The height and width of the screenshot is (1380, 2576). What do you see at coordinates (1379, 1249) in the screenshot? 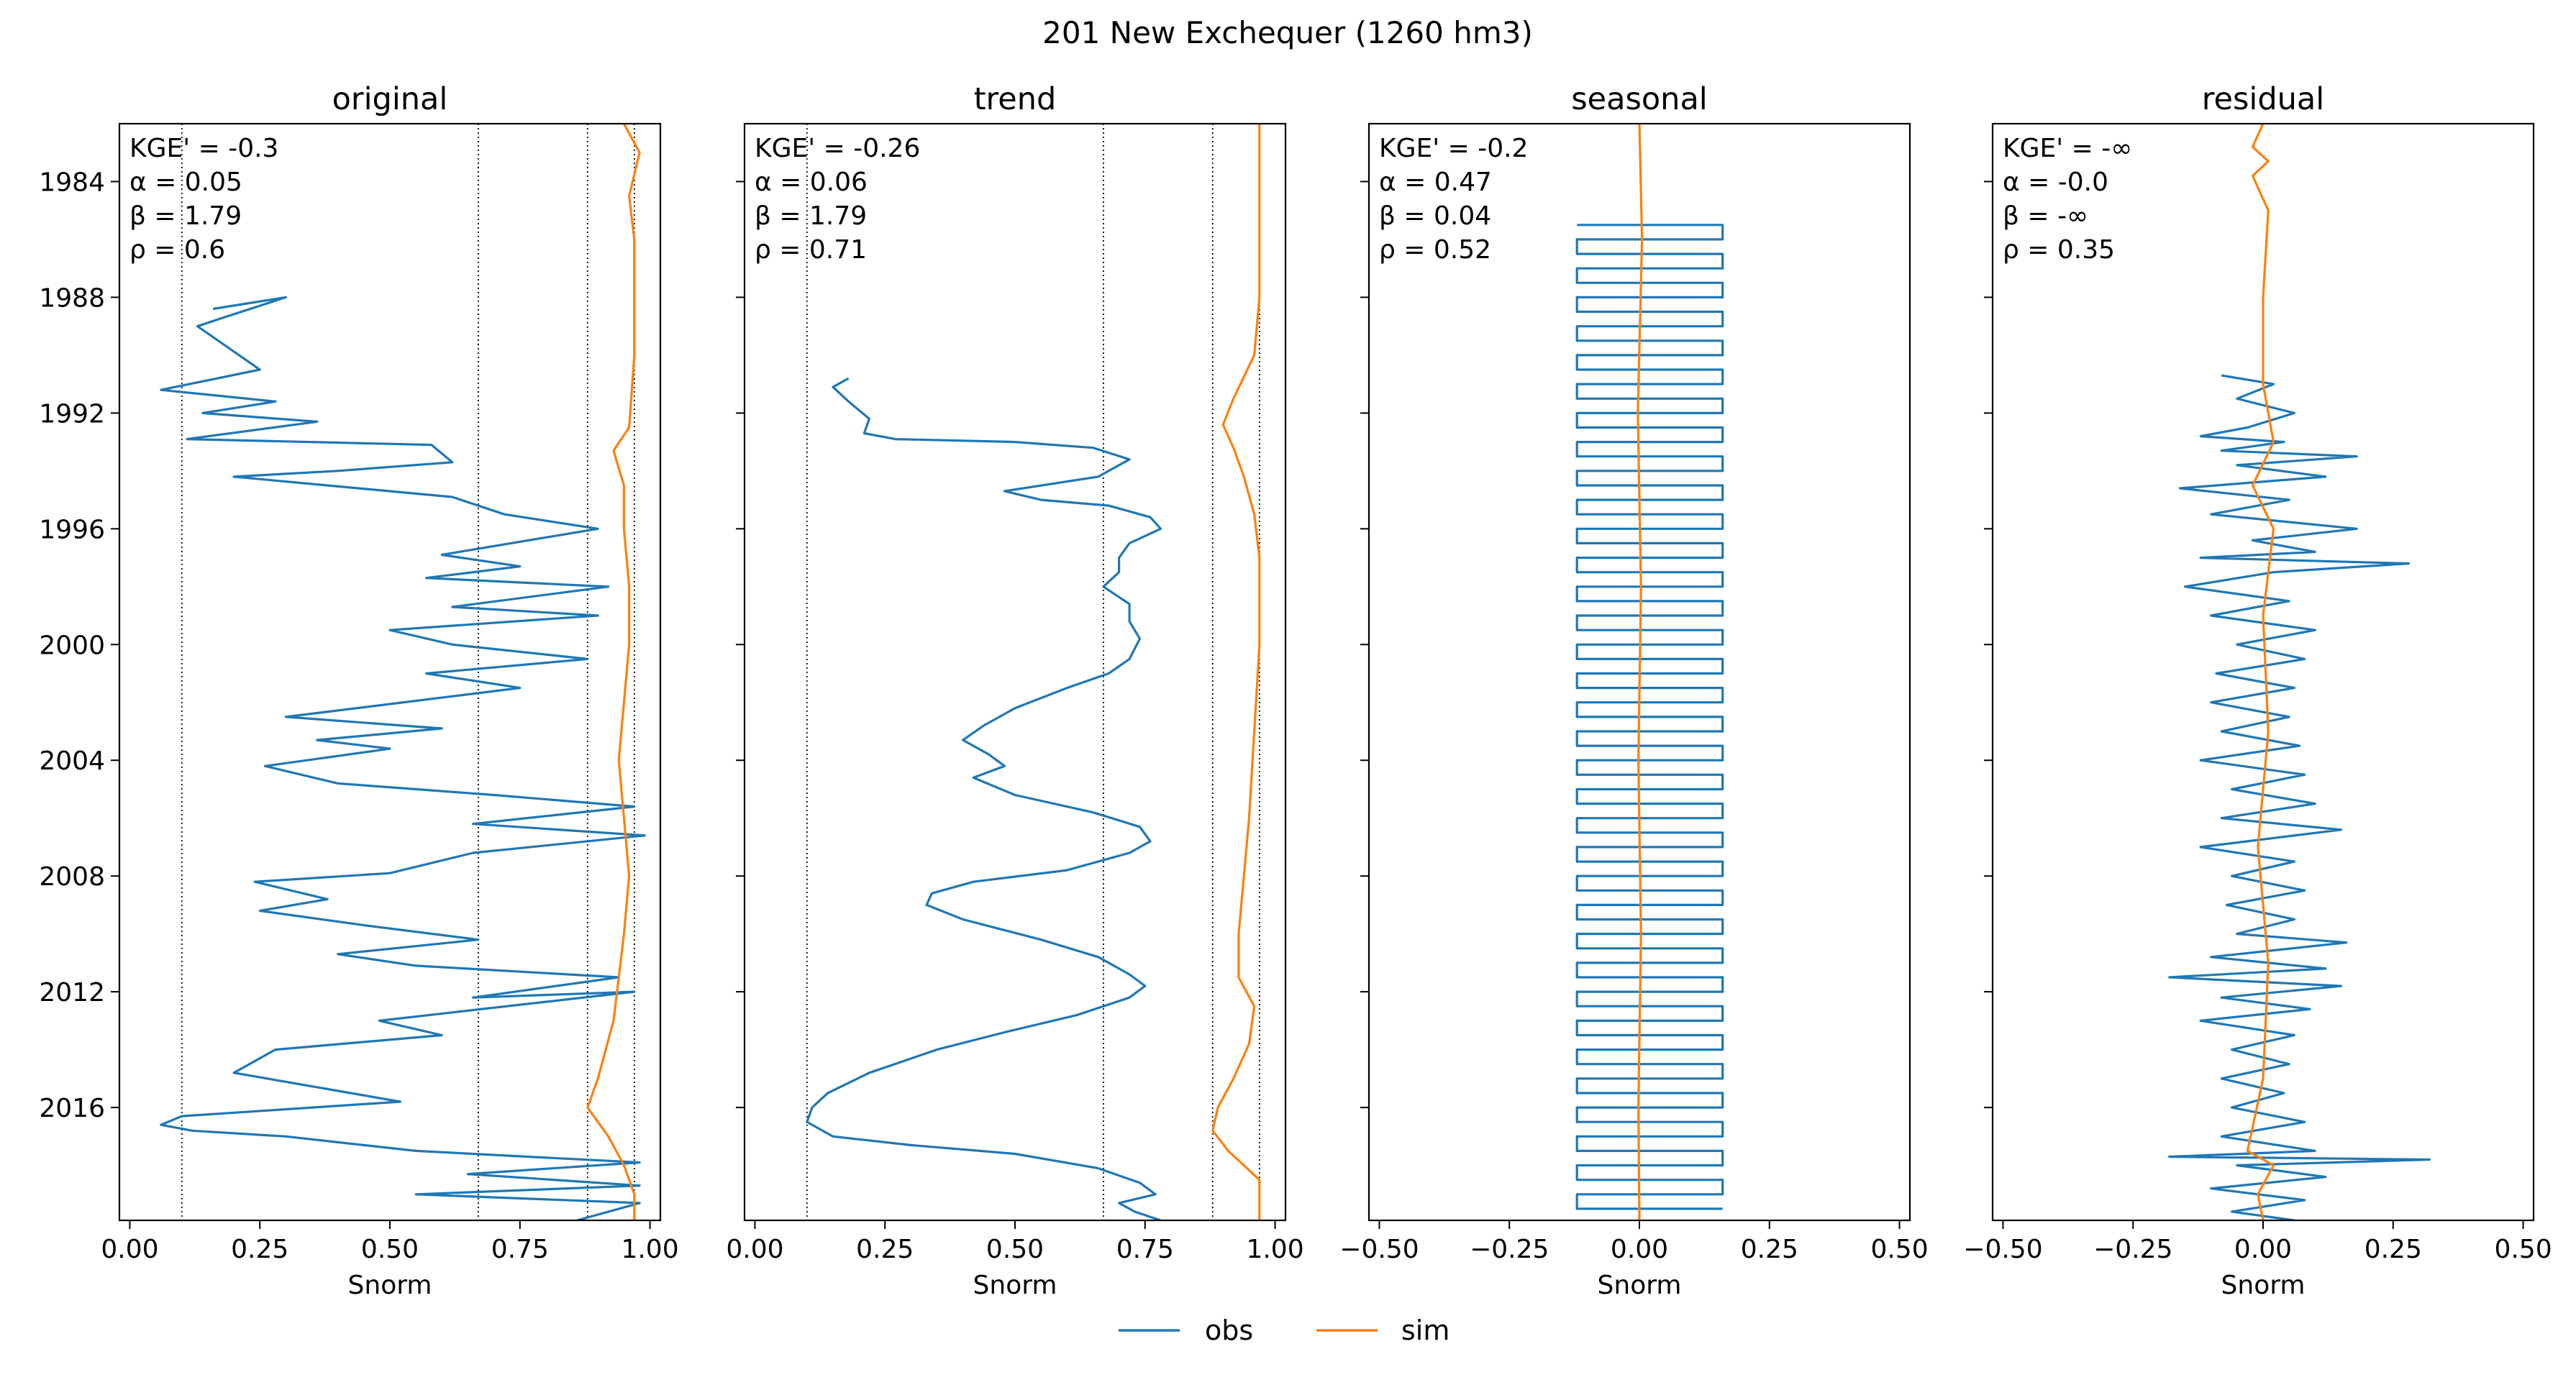
I see `chart-seasonal-xtick-label-0: −0.50` at bounding box center [1379, 1249].